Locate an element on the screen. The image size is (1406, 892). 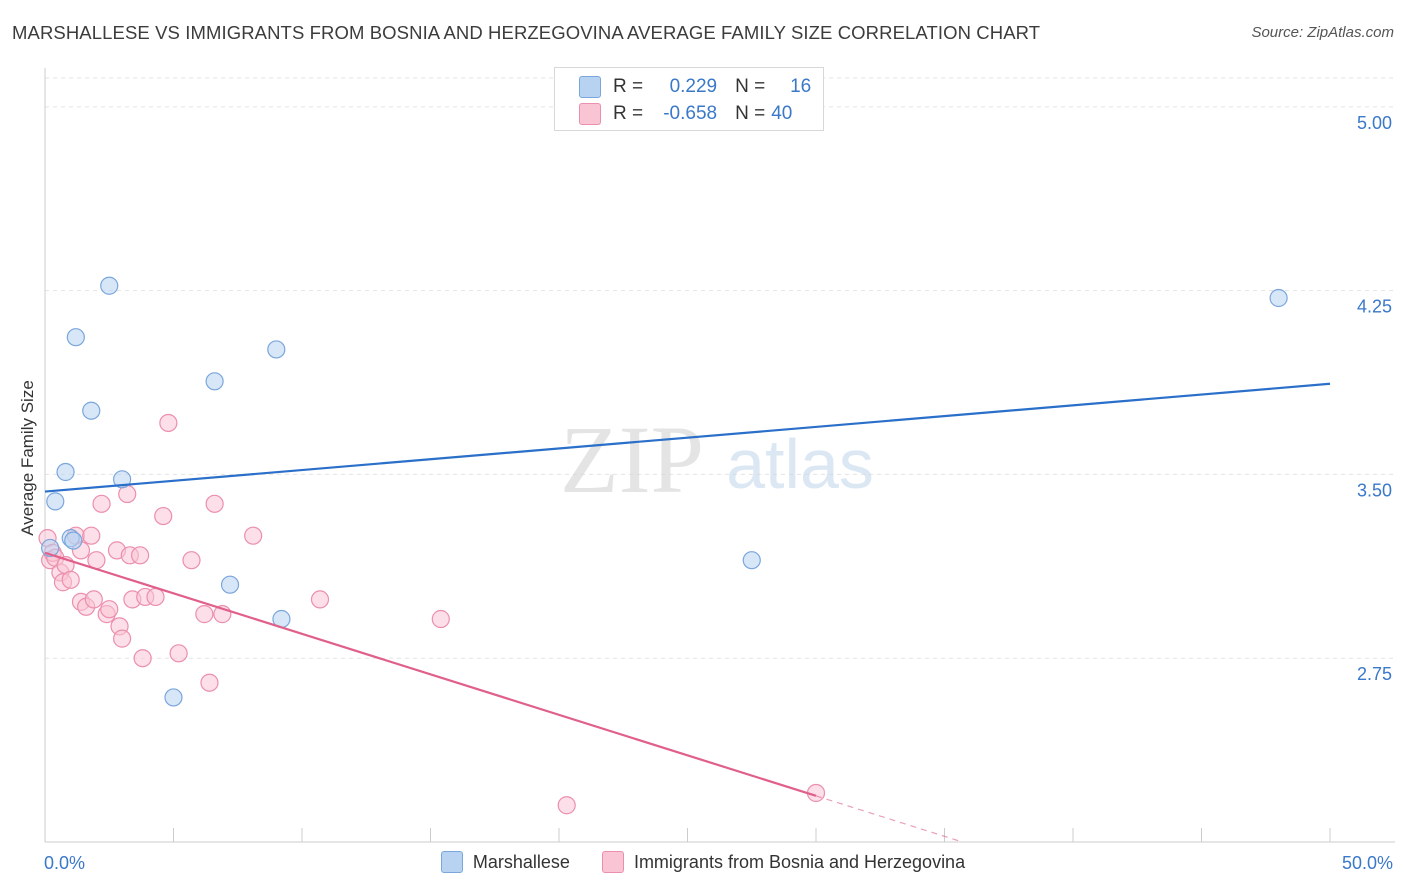
swatch-marshallese is located at coordinates (590, 87).